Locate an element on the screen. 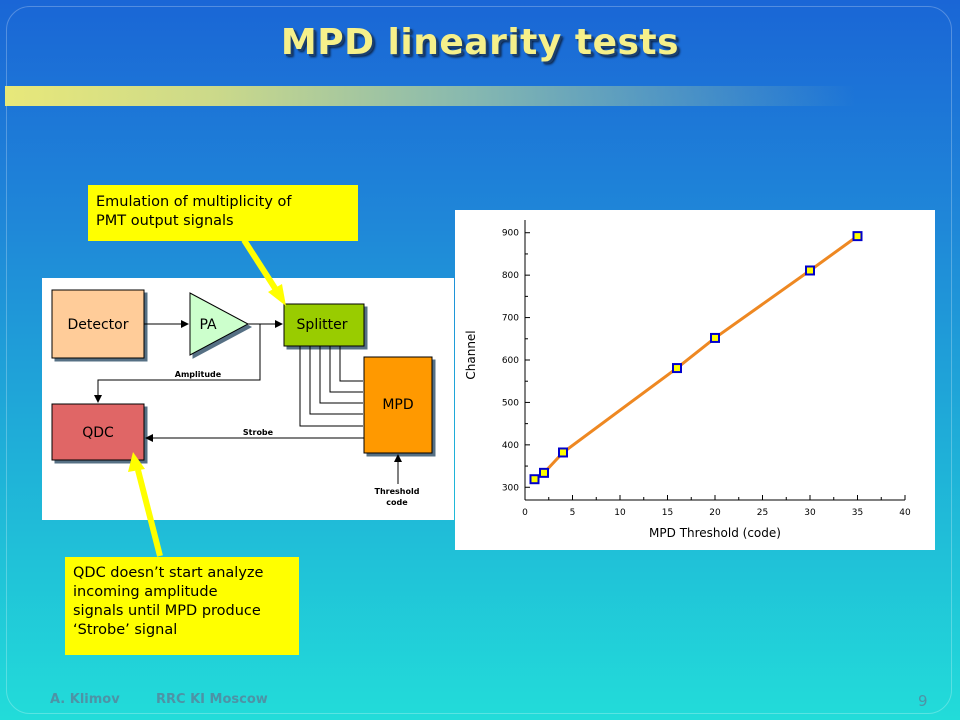 Image resolution: width=960 pixels, height=720 pixels. callout-bottom-line-1: QDC doesn’t start analyze is located at coordinates (168, 573).